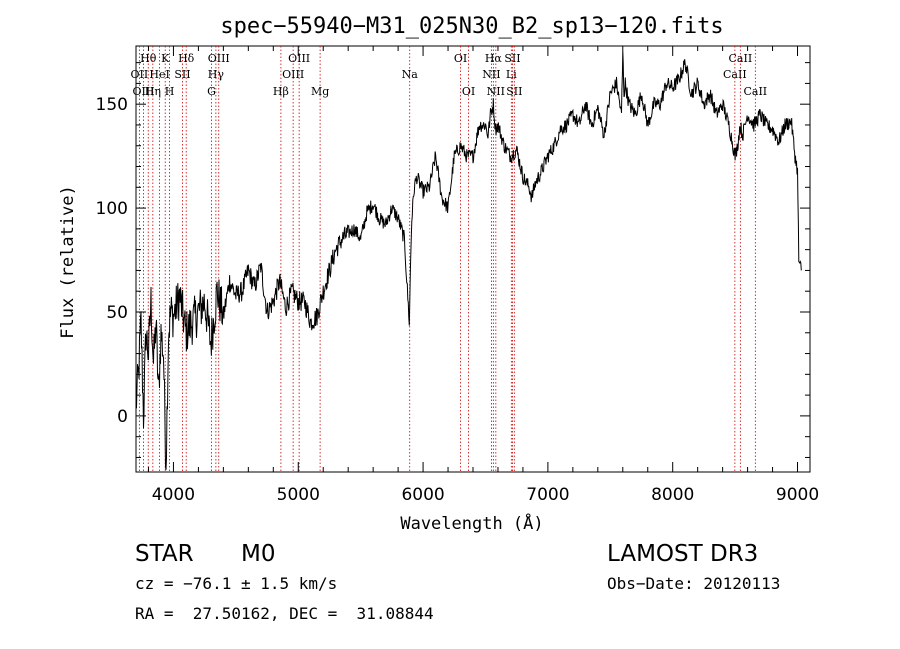  I want to click on x-tick-label-0: 4000, so click(173, 495).